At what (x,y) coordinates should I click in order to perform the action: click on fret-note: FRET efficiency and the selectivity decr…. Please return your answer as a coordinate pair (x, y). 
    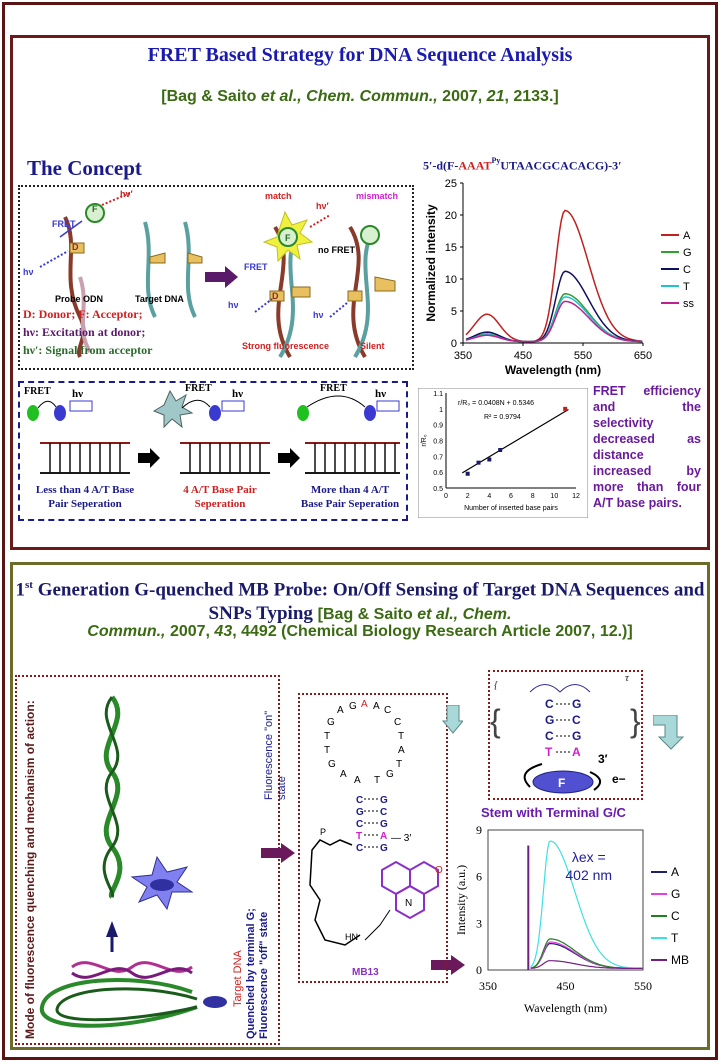
    Looking at the image, I should click on (647, 447).